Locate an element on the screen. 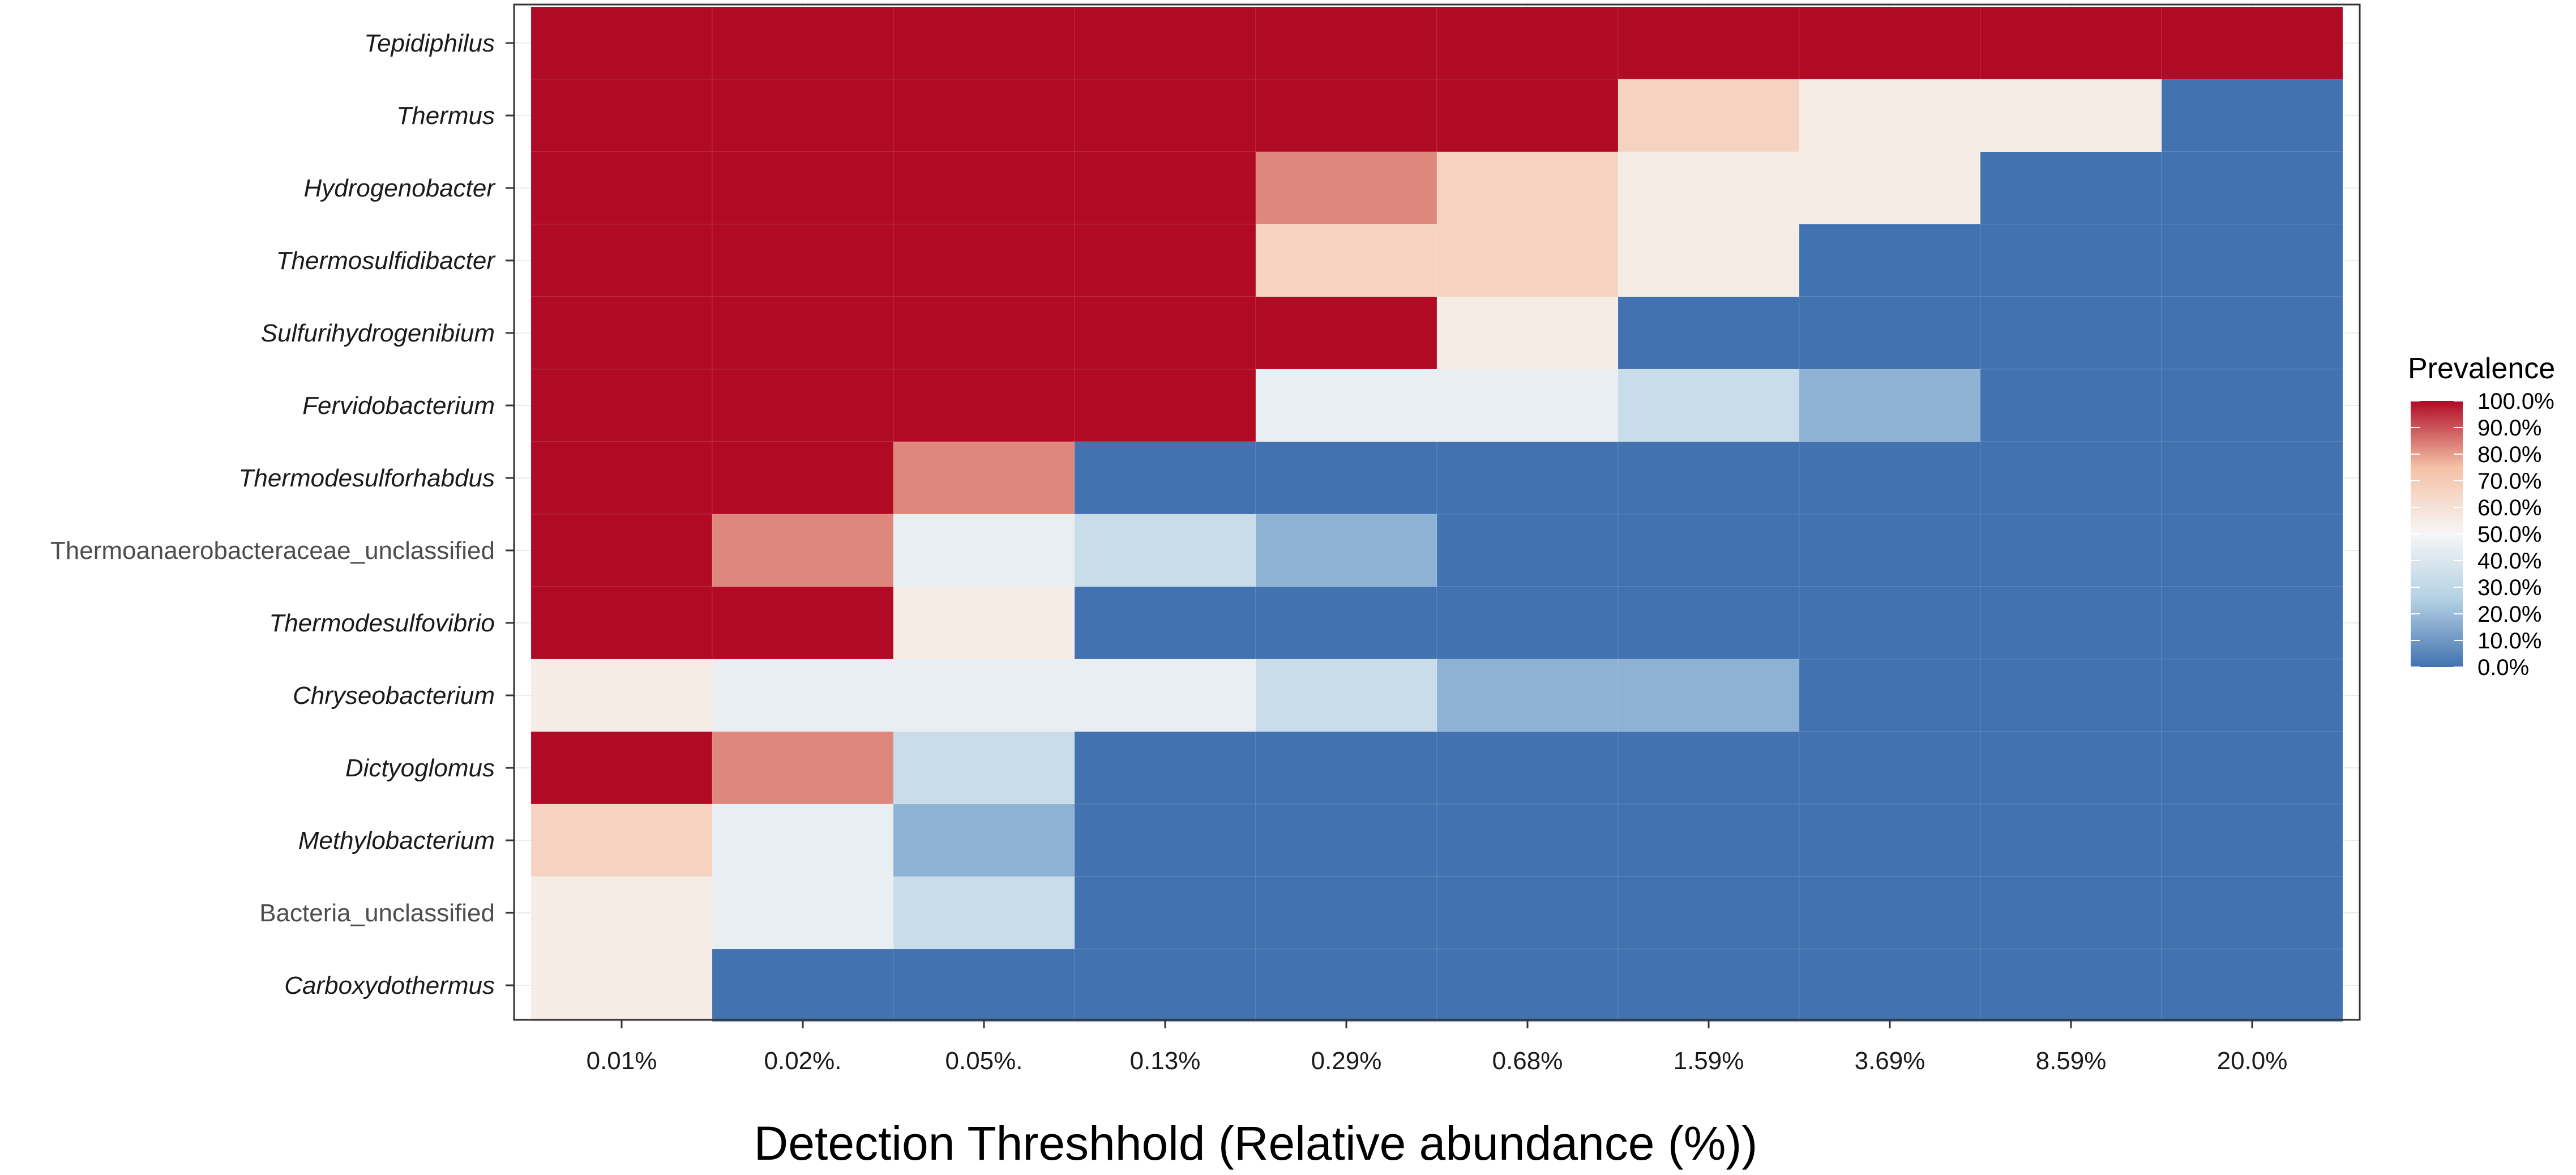 This screenshot has height=1175, width=2576. legend-label: 10.0% is located at coordinates (2509, 641).